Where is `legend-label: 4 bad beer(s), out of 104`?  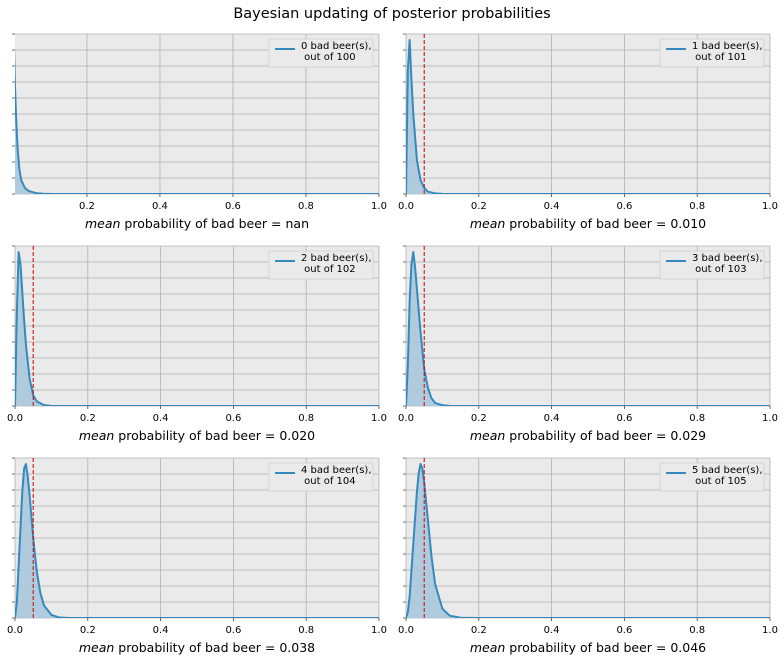
legend-label: 4 bad beer(s), out of 104 is located at coordinates (336, 476).